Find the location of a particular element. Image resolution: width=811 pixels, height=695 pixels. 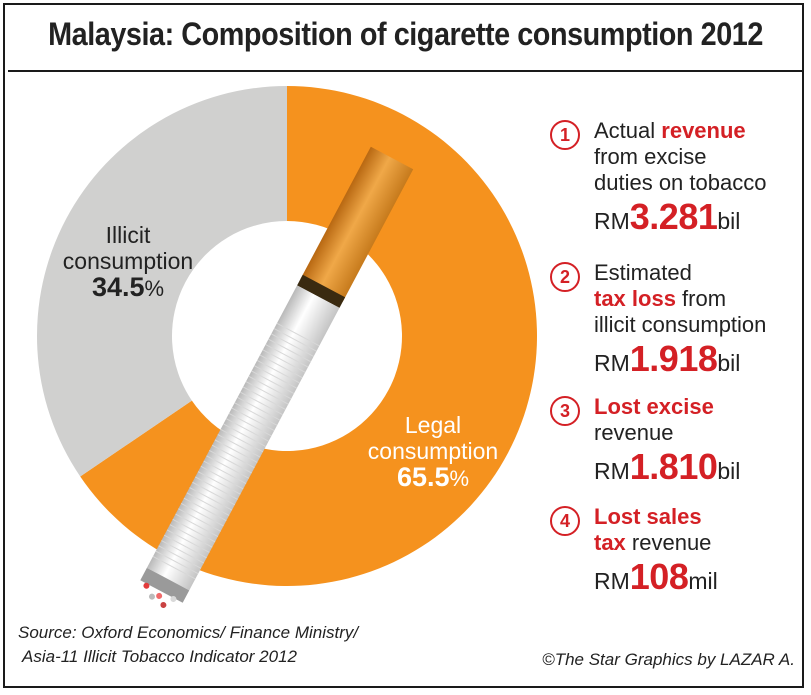

fact-3-figure: RM1.810bil is located at coordinates (699, 469).